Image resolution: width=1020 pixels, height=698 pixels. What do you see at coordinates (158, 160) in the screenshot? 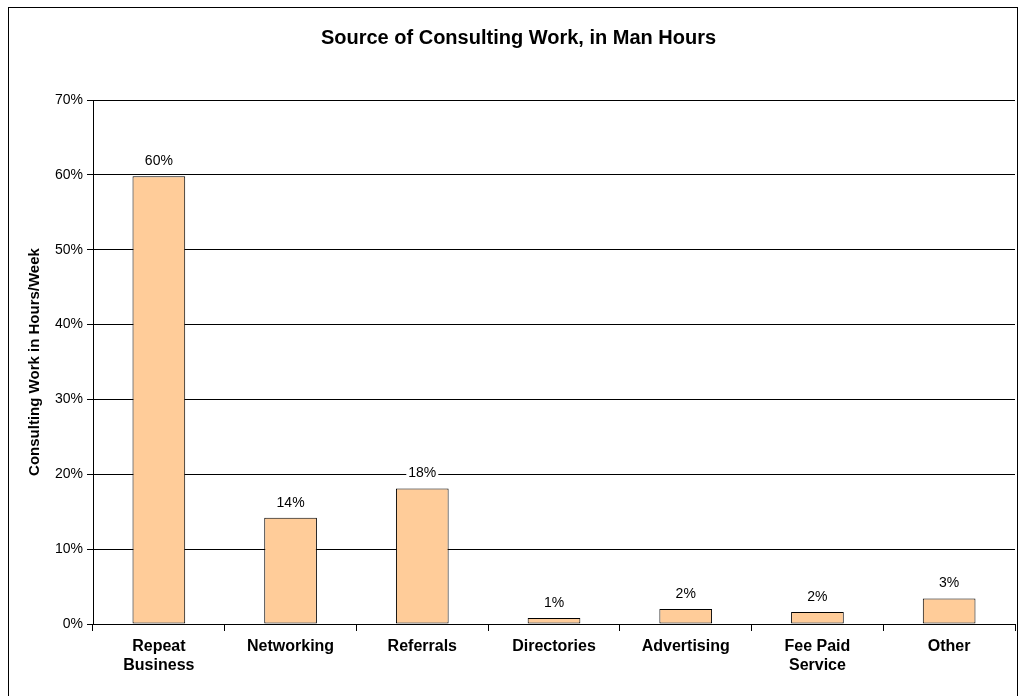
I see `data-label: 60%` at bounding box center [158, 160].